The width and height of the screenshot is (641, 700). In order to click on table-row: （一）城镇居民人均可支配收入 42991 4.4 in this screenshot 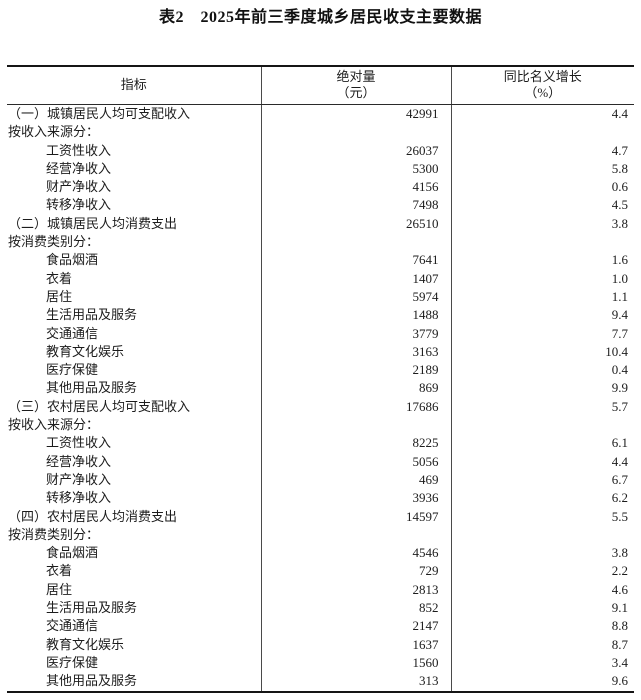, I will do `click(320, 114)`.